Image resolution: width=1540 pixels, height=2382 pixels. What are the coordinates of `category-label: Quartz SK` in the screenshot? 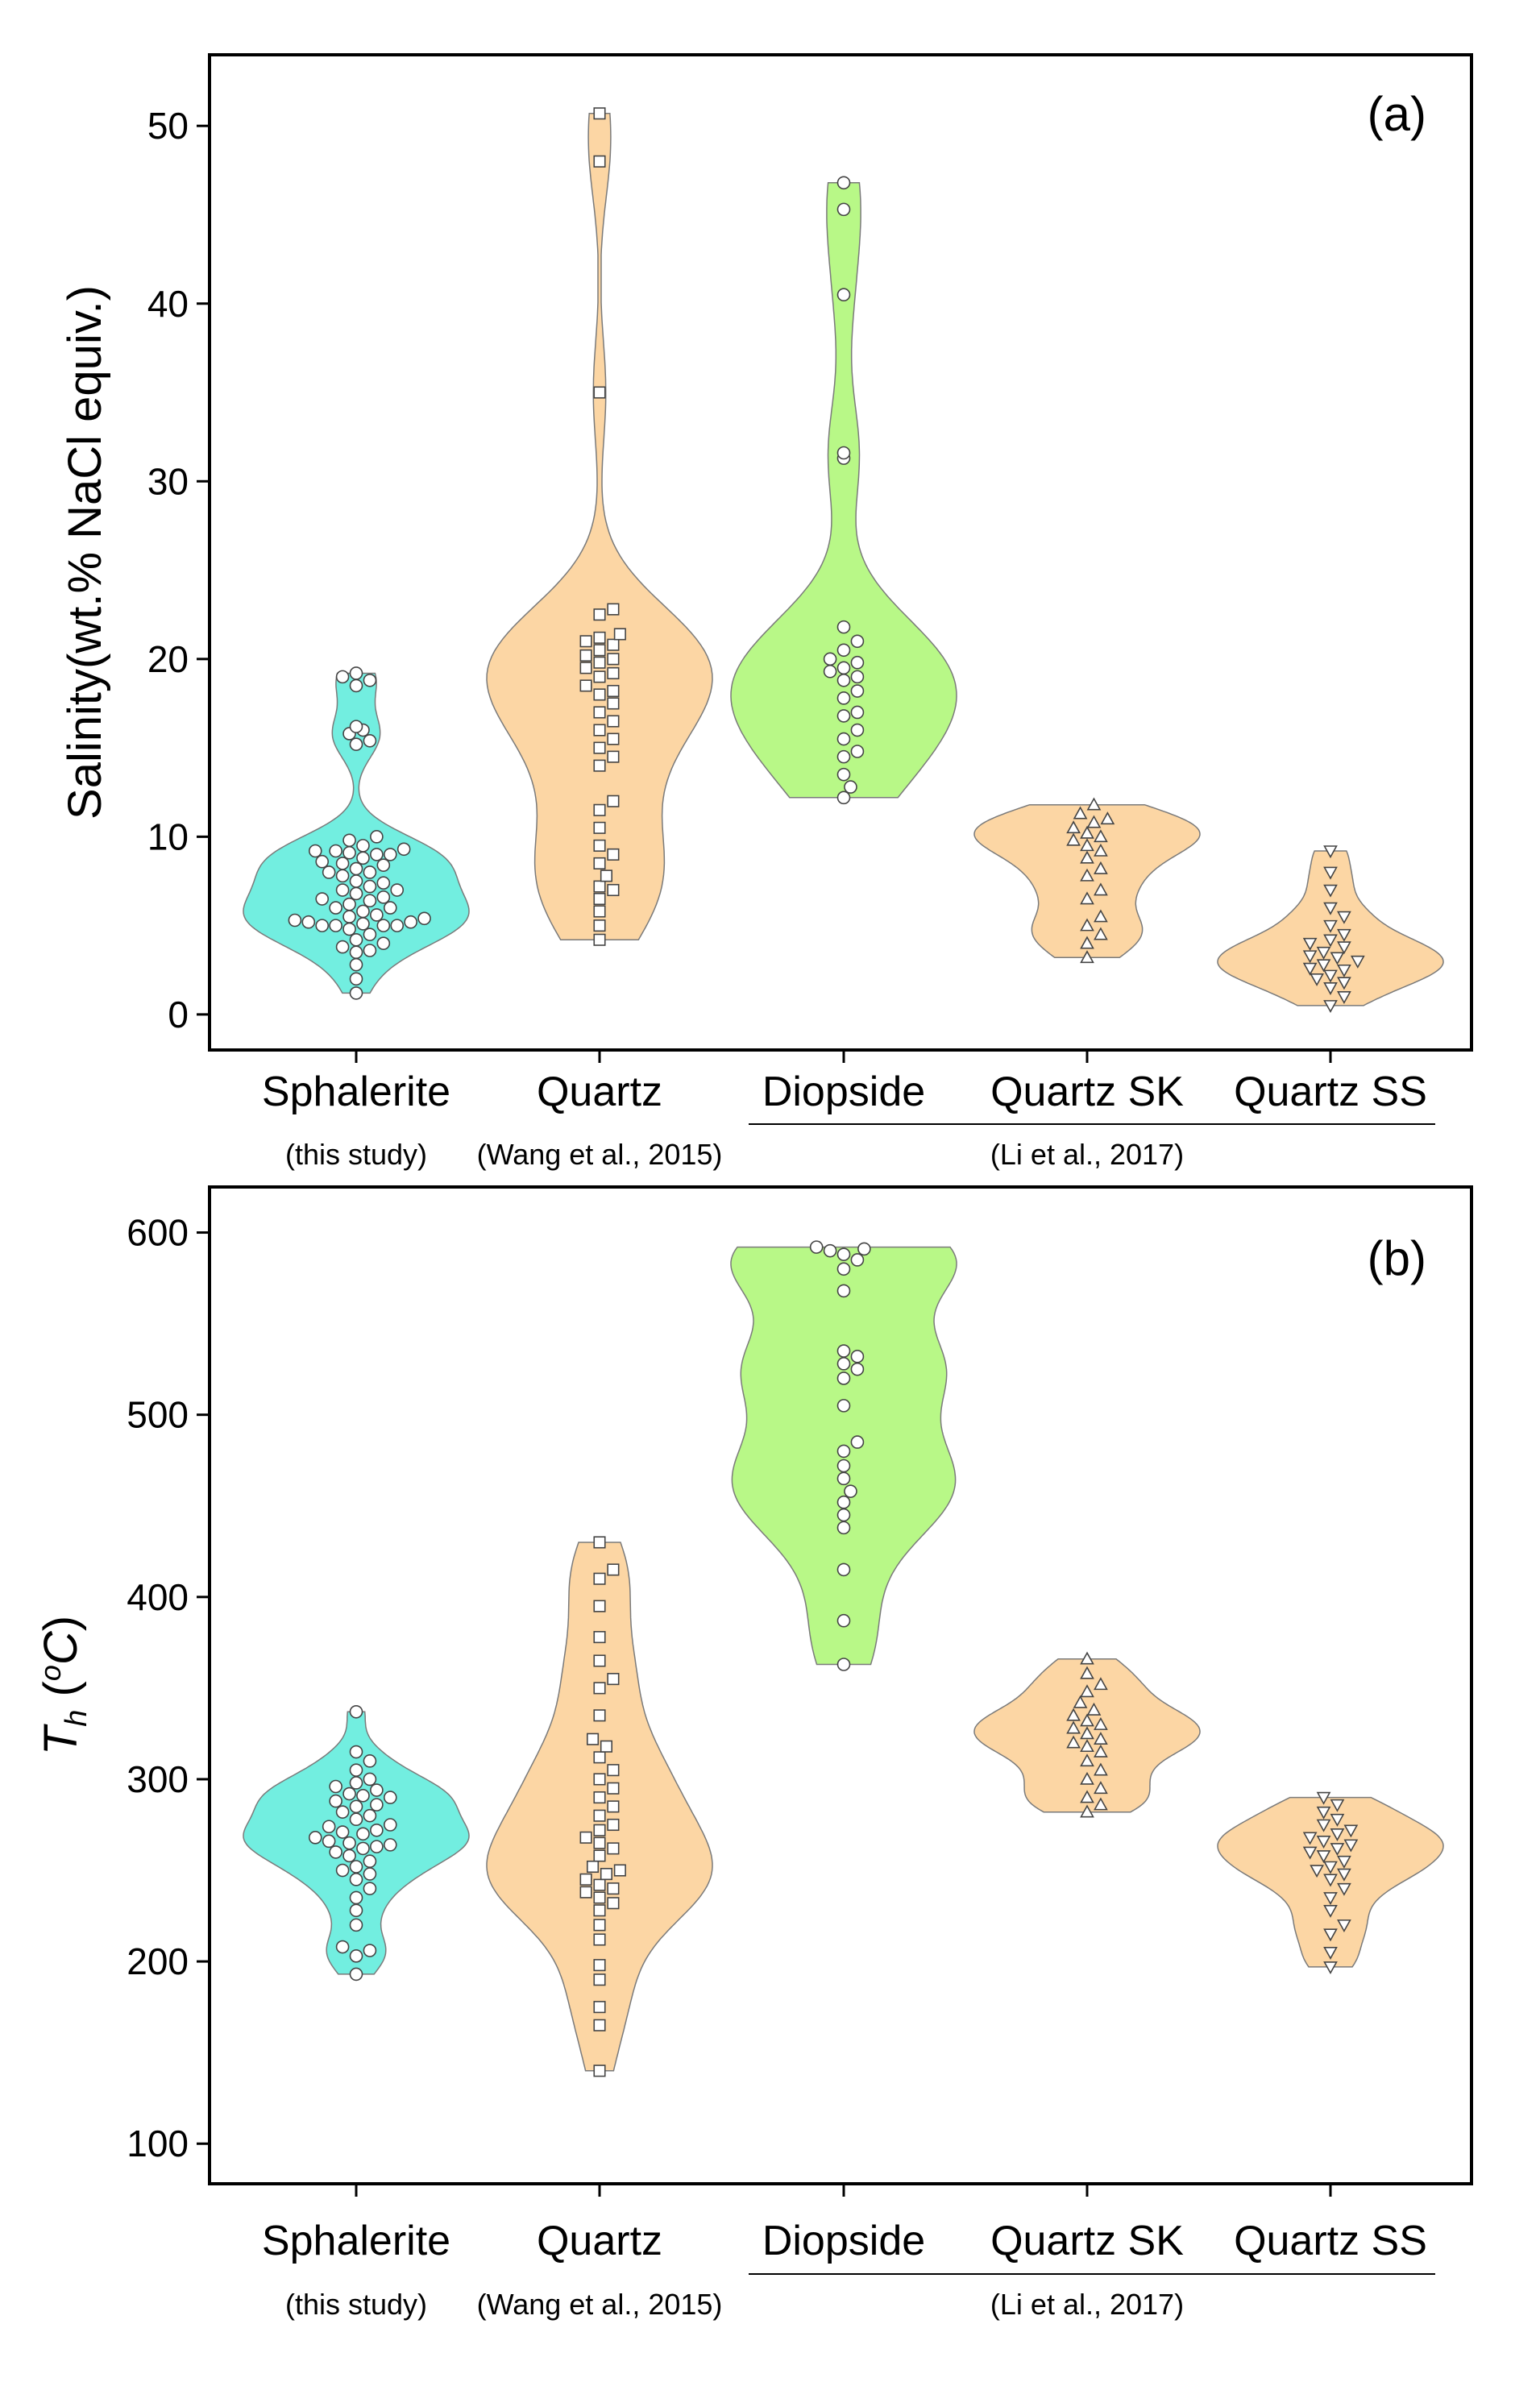 It's located at (1087, 1092).